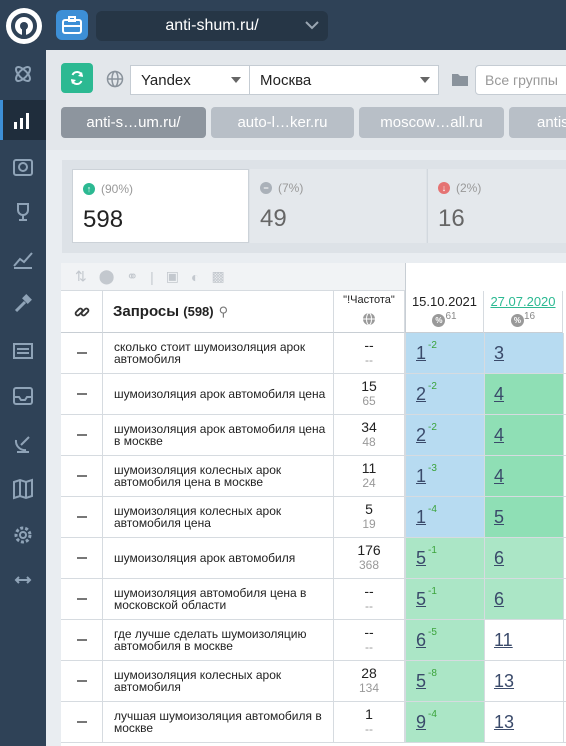 The width and height of the screenshot is (566, 746). I want to click on link-column-header, so click(82, 312).